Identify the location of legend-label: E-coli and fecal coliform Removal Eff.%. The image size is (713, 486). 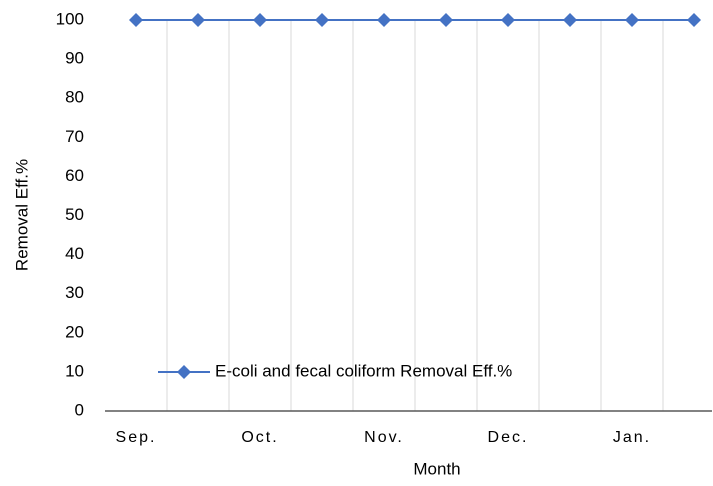
(363, 370).